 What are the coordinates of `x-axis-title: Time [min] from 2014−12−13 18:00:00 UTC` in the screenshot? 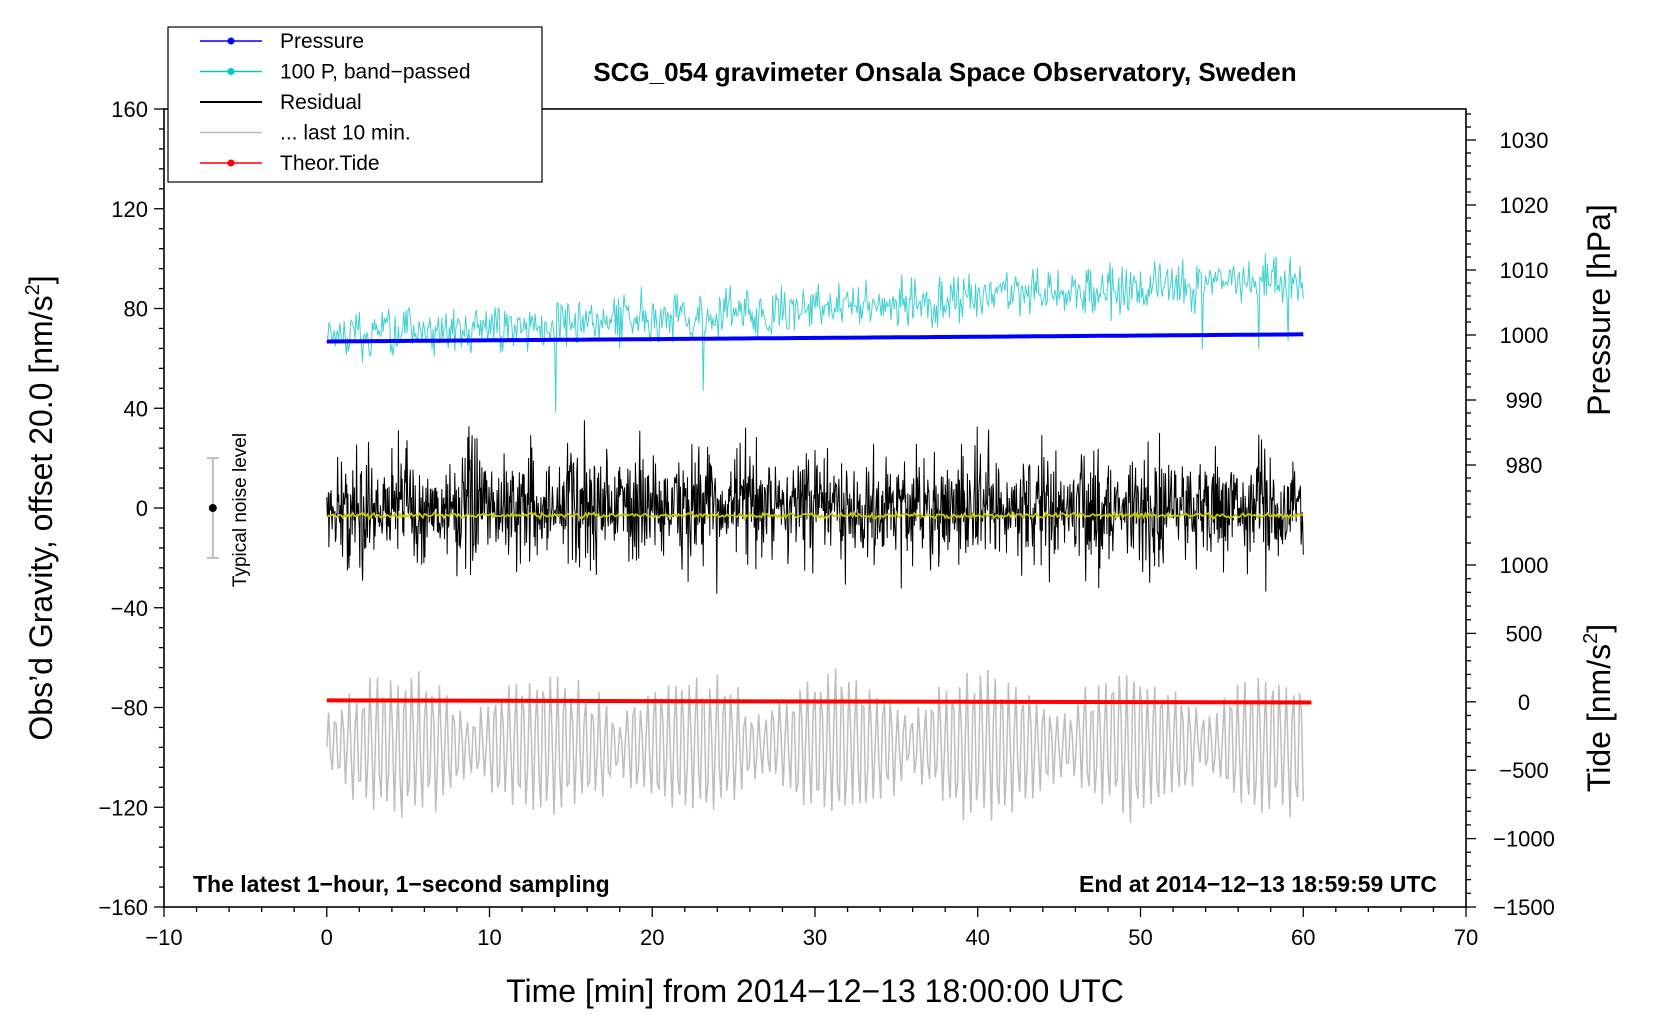 It's located at (815, 991).